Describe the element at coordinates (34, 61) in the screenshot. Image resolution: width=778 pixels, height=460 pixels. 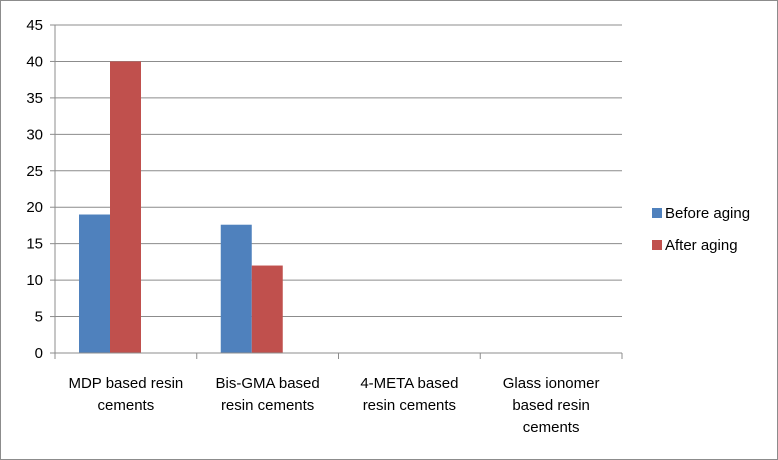
I see `y-tick-label: 40` at that location.